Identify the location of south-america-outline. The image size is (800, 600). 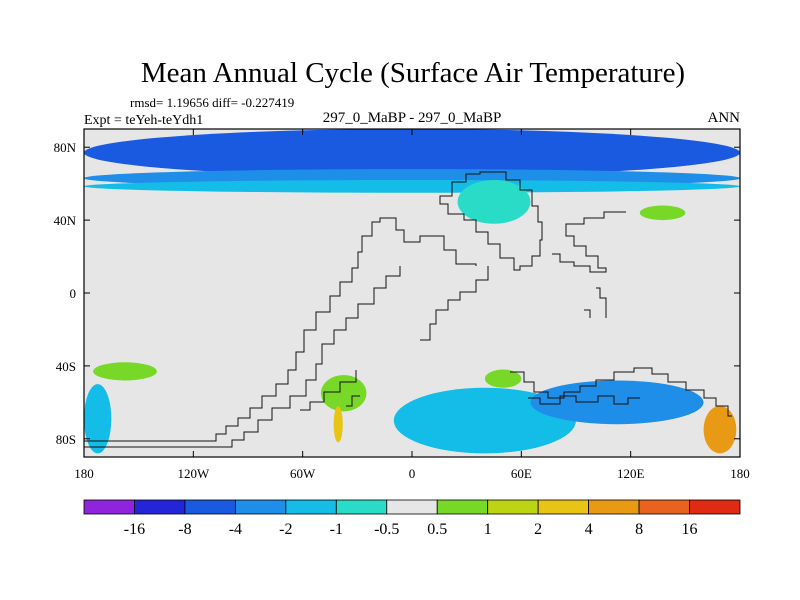
(242, 357).